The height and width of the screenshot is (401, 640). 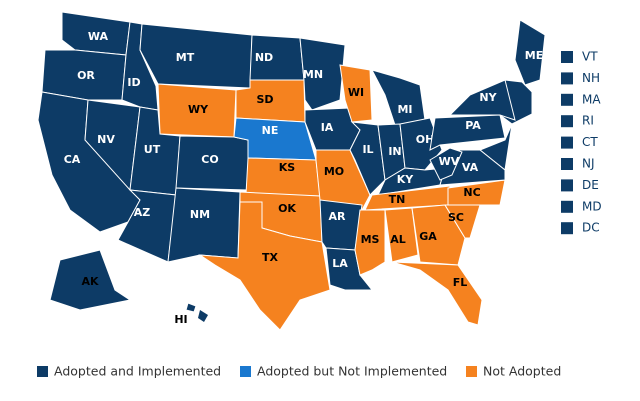 What do you see at coordinates (471, 192) in the screenshot?
I see `state-label: NC` at bounding box center [471, 192].